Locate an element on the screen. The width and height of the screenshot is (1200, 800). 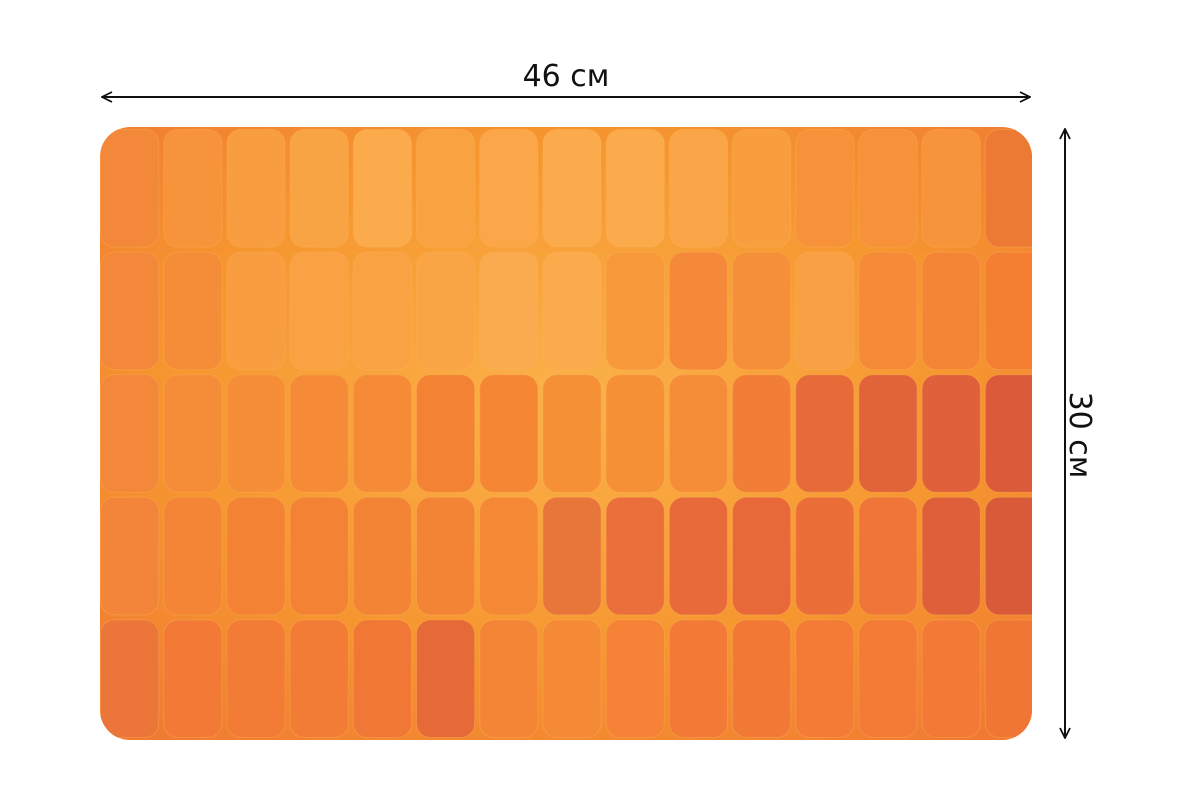
height-label: 30 см is located at coordinates (1079, 435).